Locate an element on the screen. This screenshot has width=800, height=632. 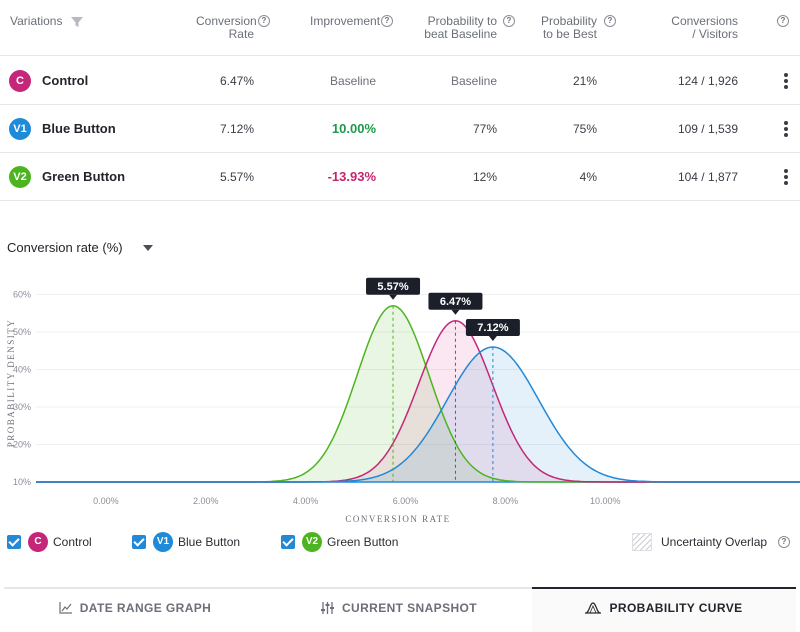
header-conversion-rate: Conversion Rate is located at coordinates (226, 27).